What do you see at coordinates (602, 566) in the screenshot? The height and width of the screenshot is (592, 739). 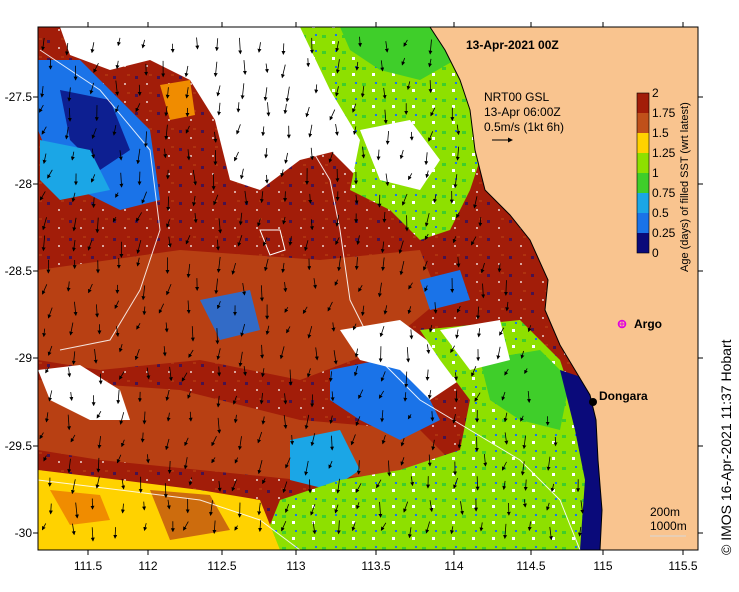 I see `lon-tick-label: 115` at bounding box center [602, 566].